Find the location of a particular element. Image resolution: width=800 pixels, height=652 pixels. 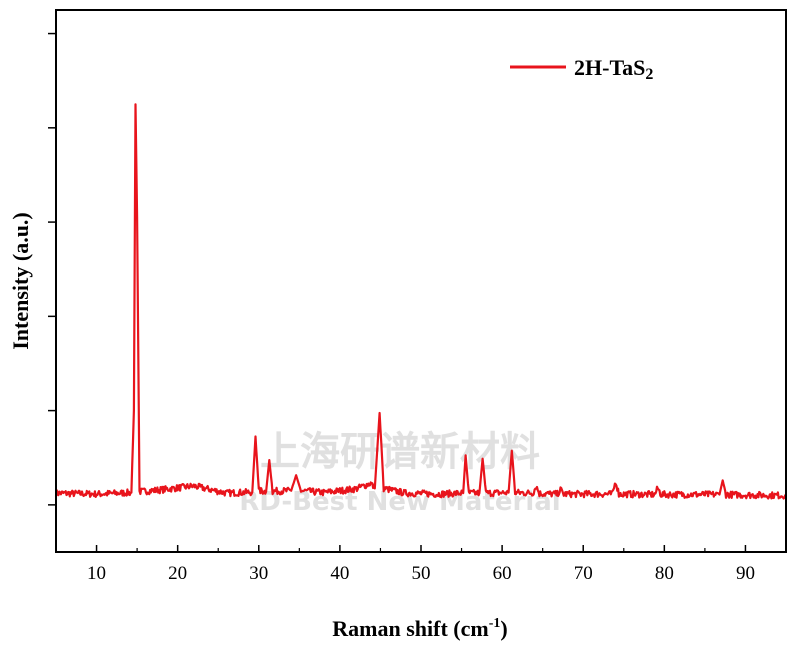

legend-label: 2H-TaS2 is located at coordinates (613, 69).